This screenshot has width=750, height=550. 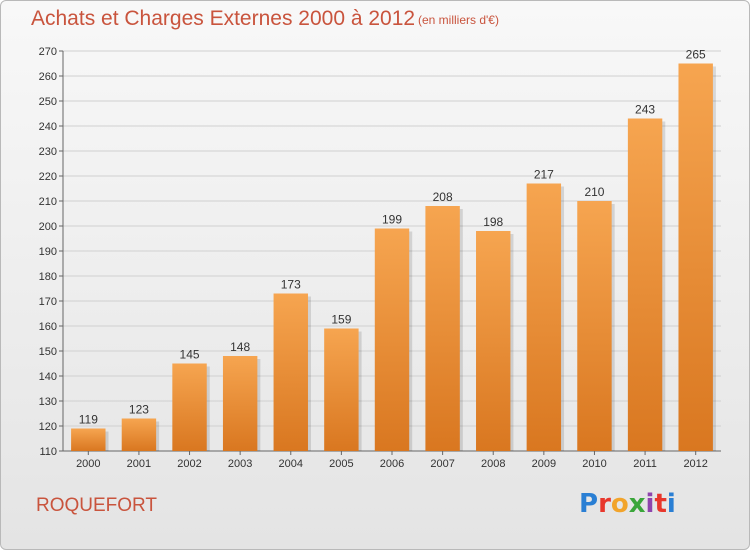 I want to click on y-tick-label: 210, so click(x=48, y=202).